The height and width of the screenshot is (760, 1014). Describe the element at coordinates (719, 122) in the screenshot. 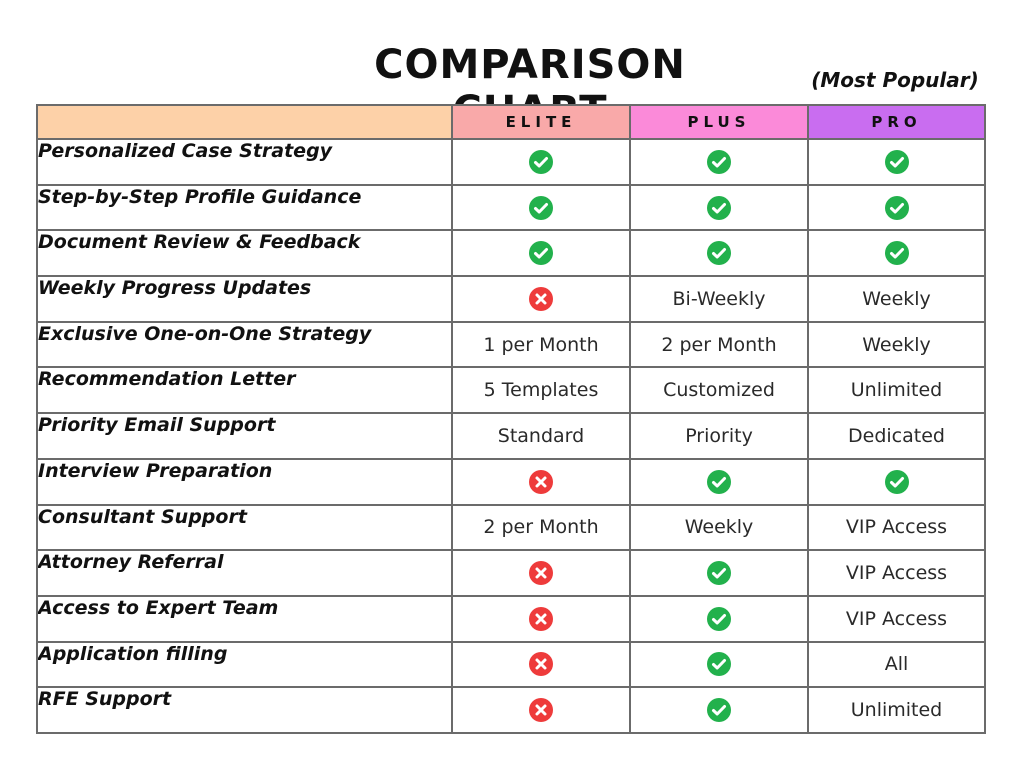

I see `column-header-plus: PLUS` at that location.